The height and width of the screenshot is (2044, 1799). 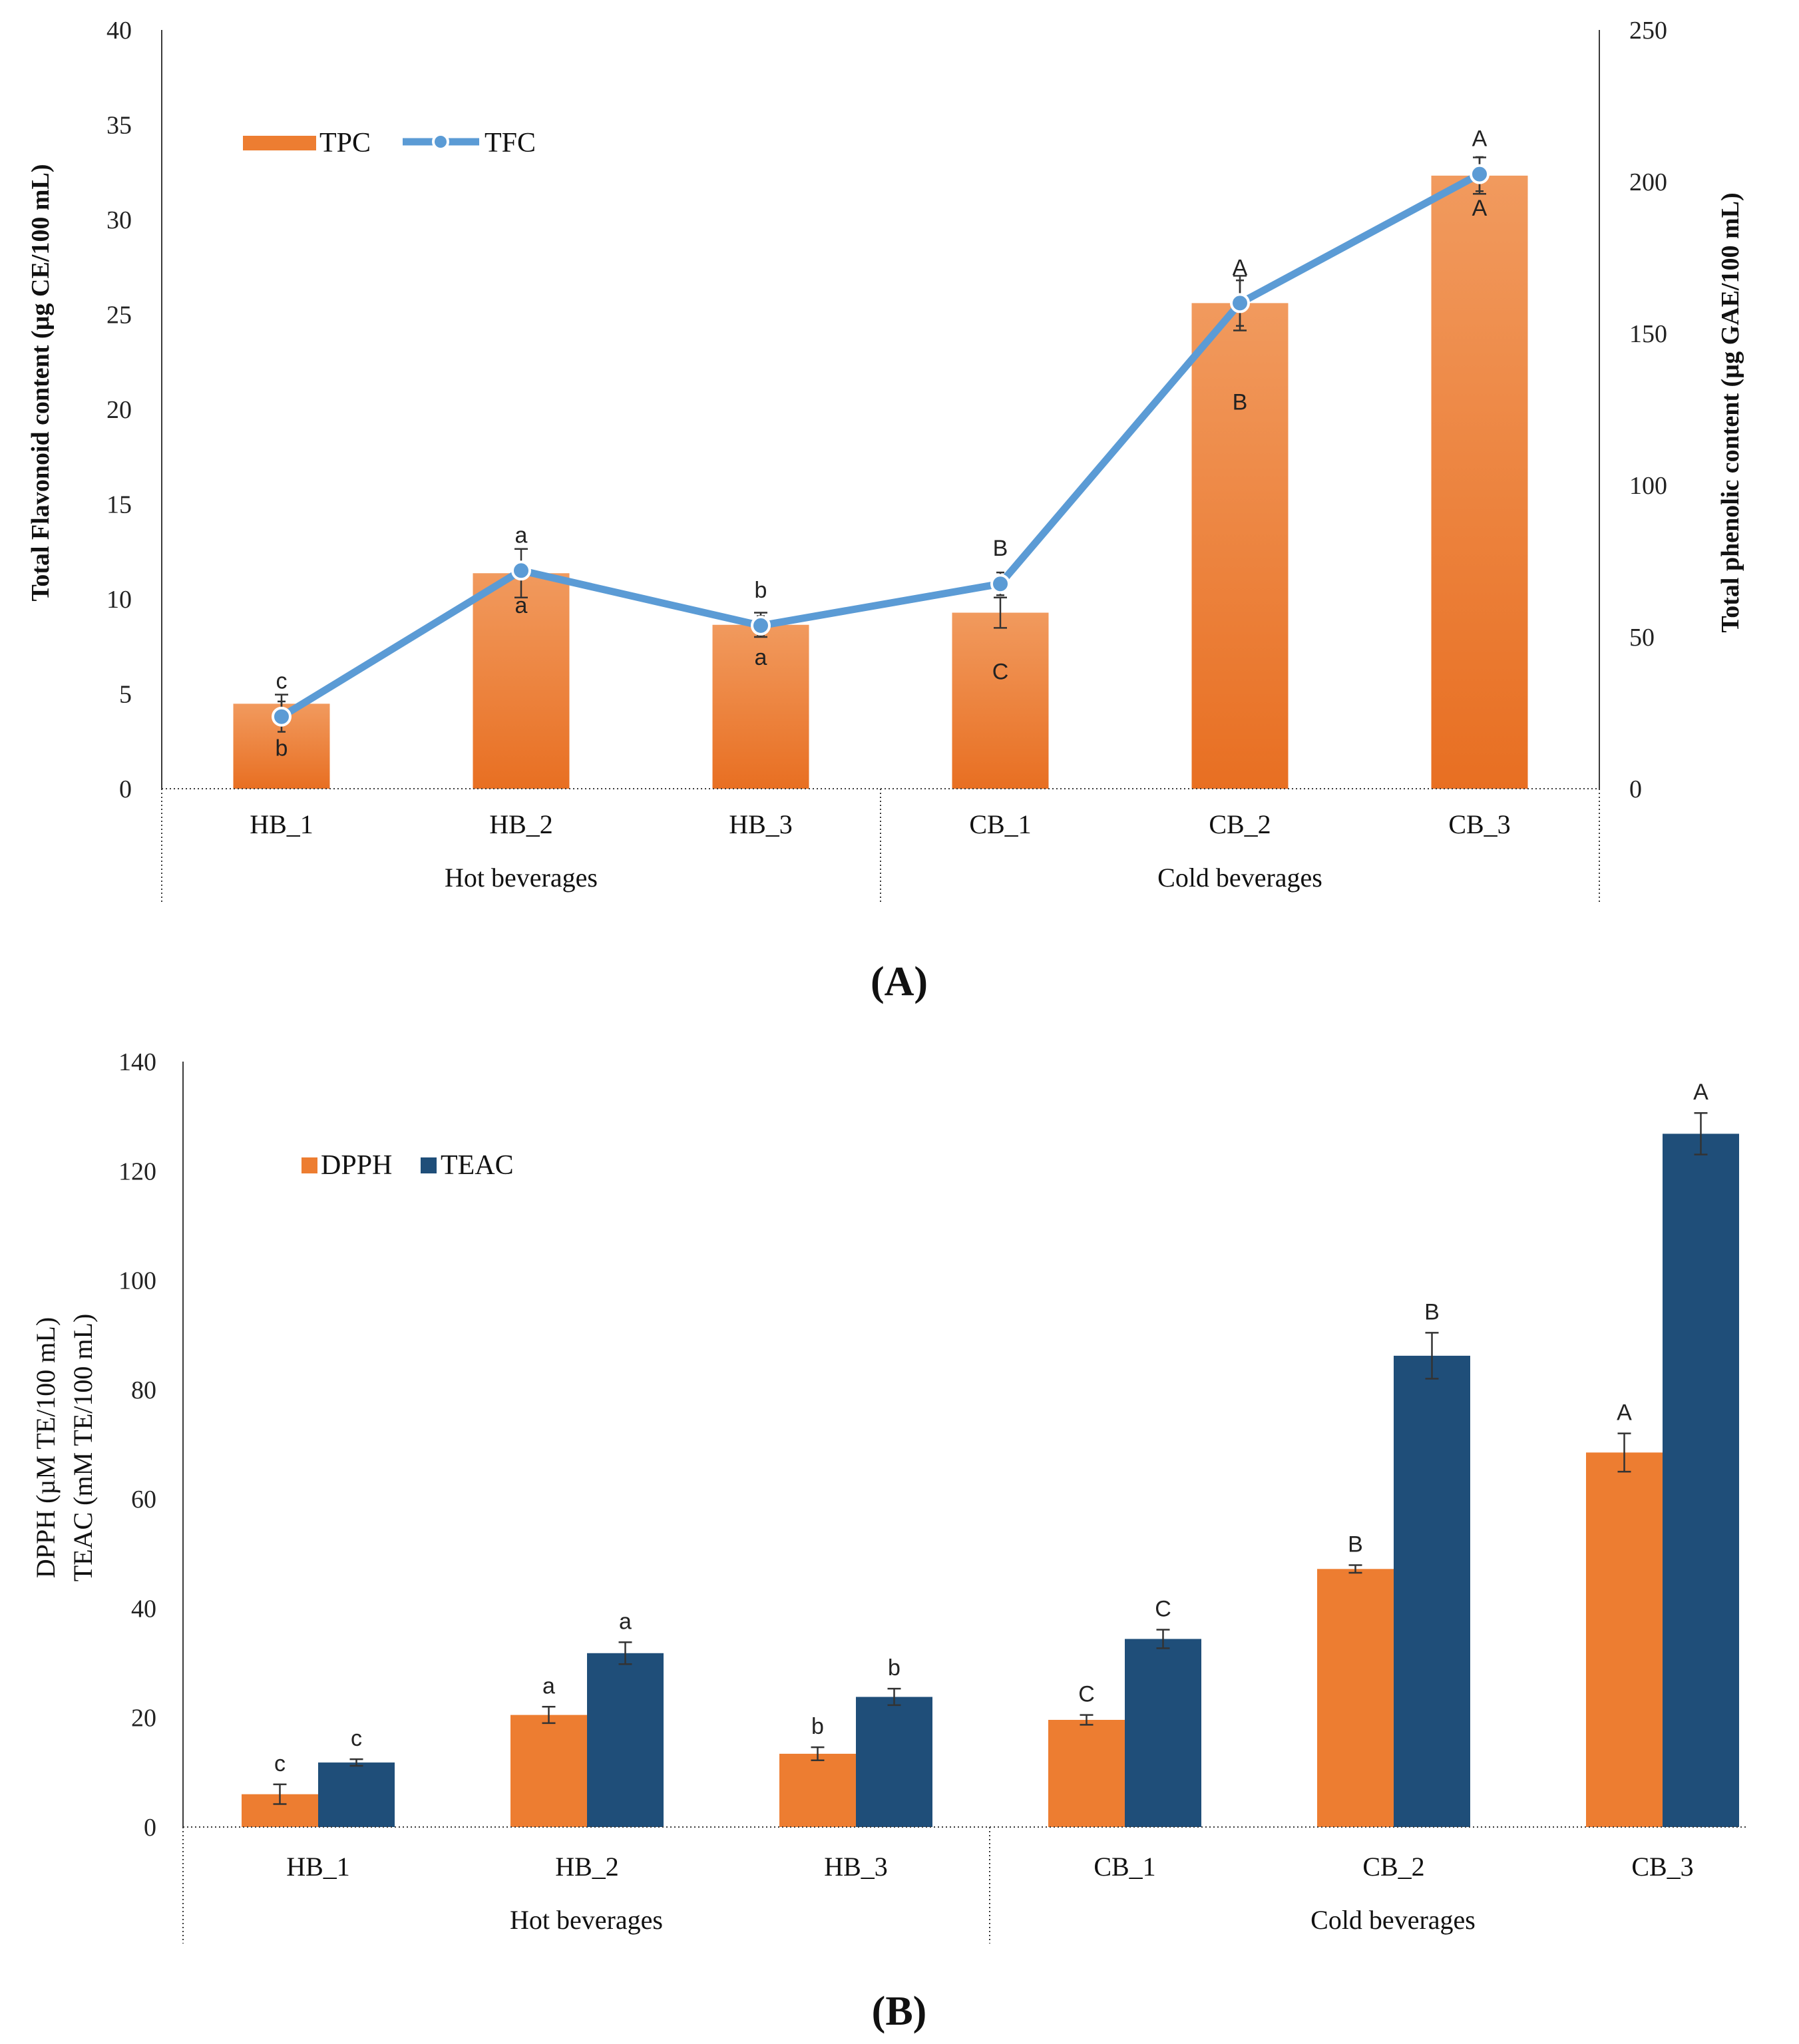 I want to click on teac-significance-letter: B, so click(x=1432, y=1312).